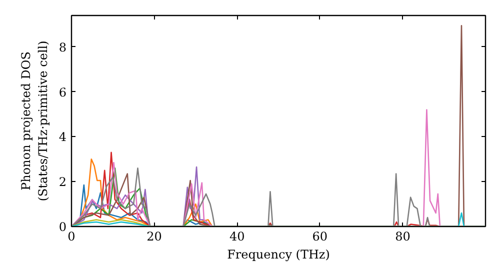 The height and width of the screenshot is (280, 500). I want to click on x-tick-label: 20, so click(154, 237).